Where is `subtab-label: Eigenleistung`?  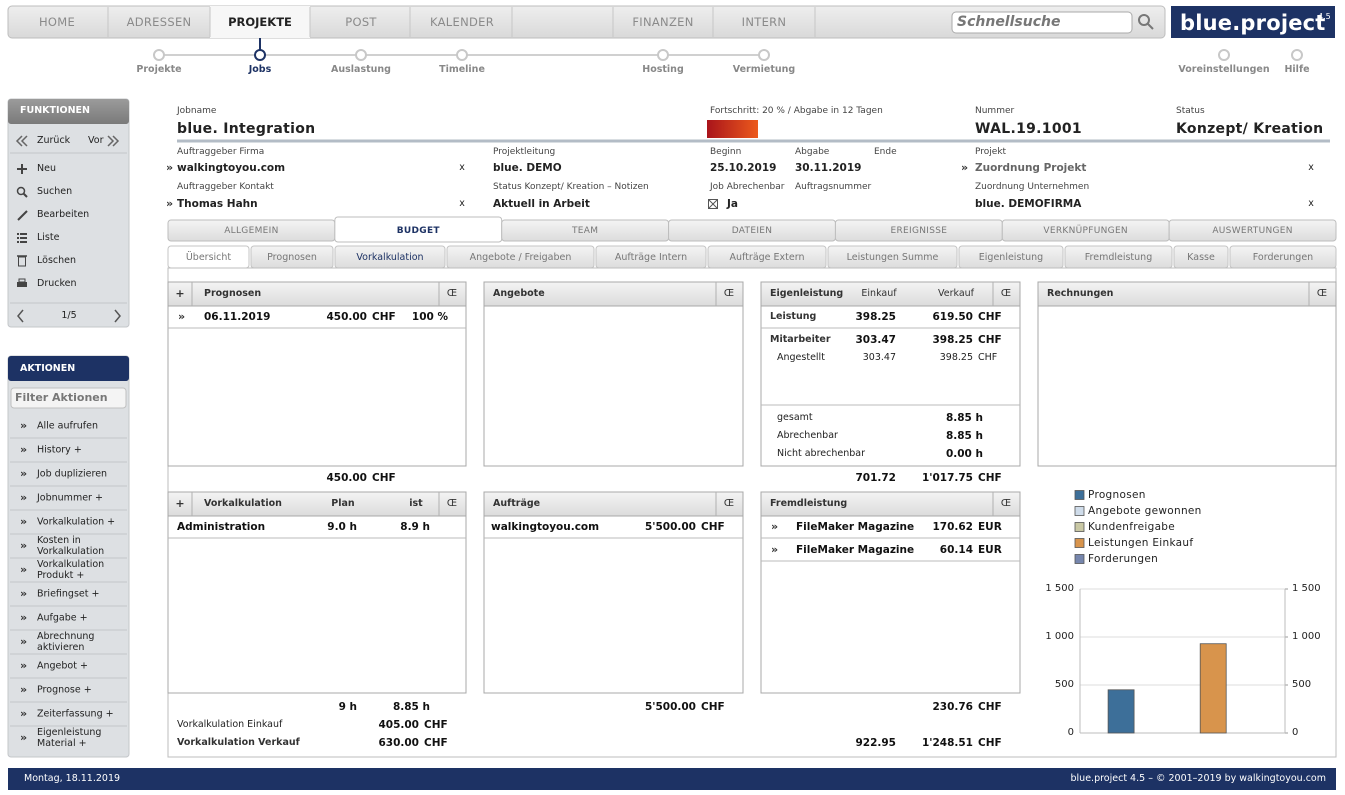
subtab-label: Eigenleistung is located at coordinates (1011, 258).